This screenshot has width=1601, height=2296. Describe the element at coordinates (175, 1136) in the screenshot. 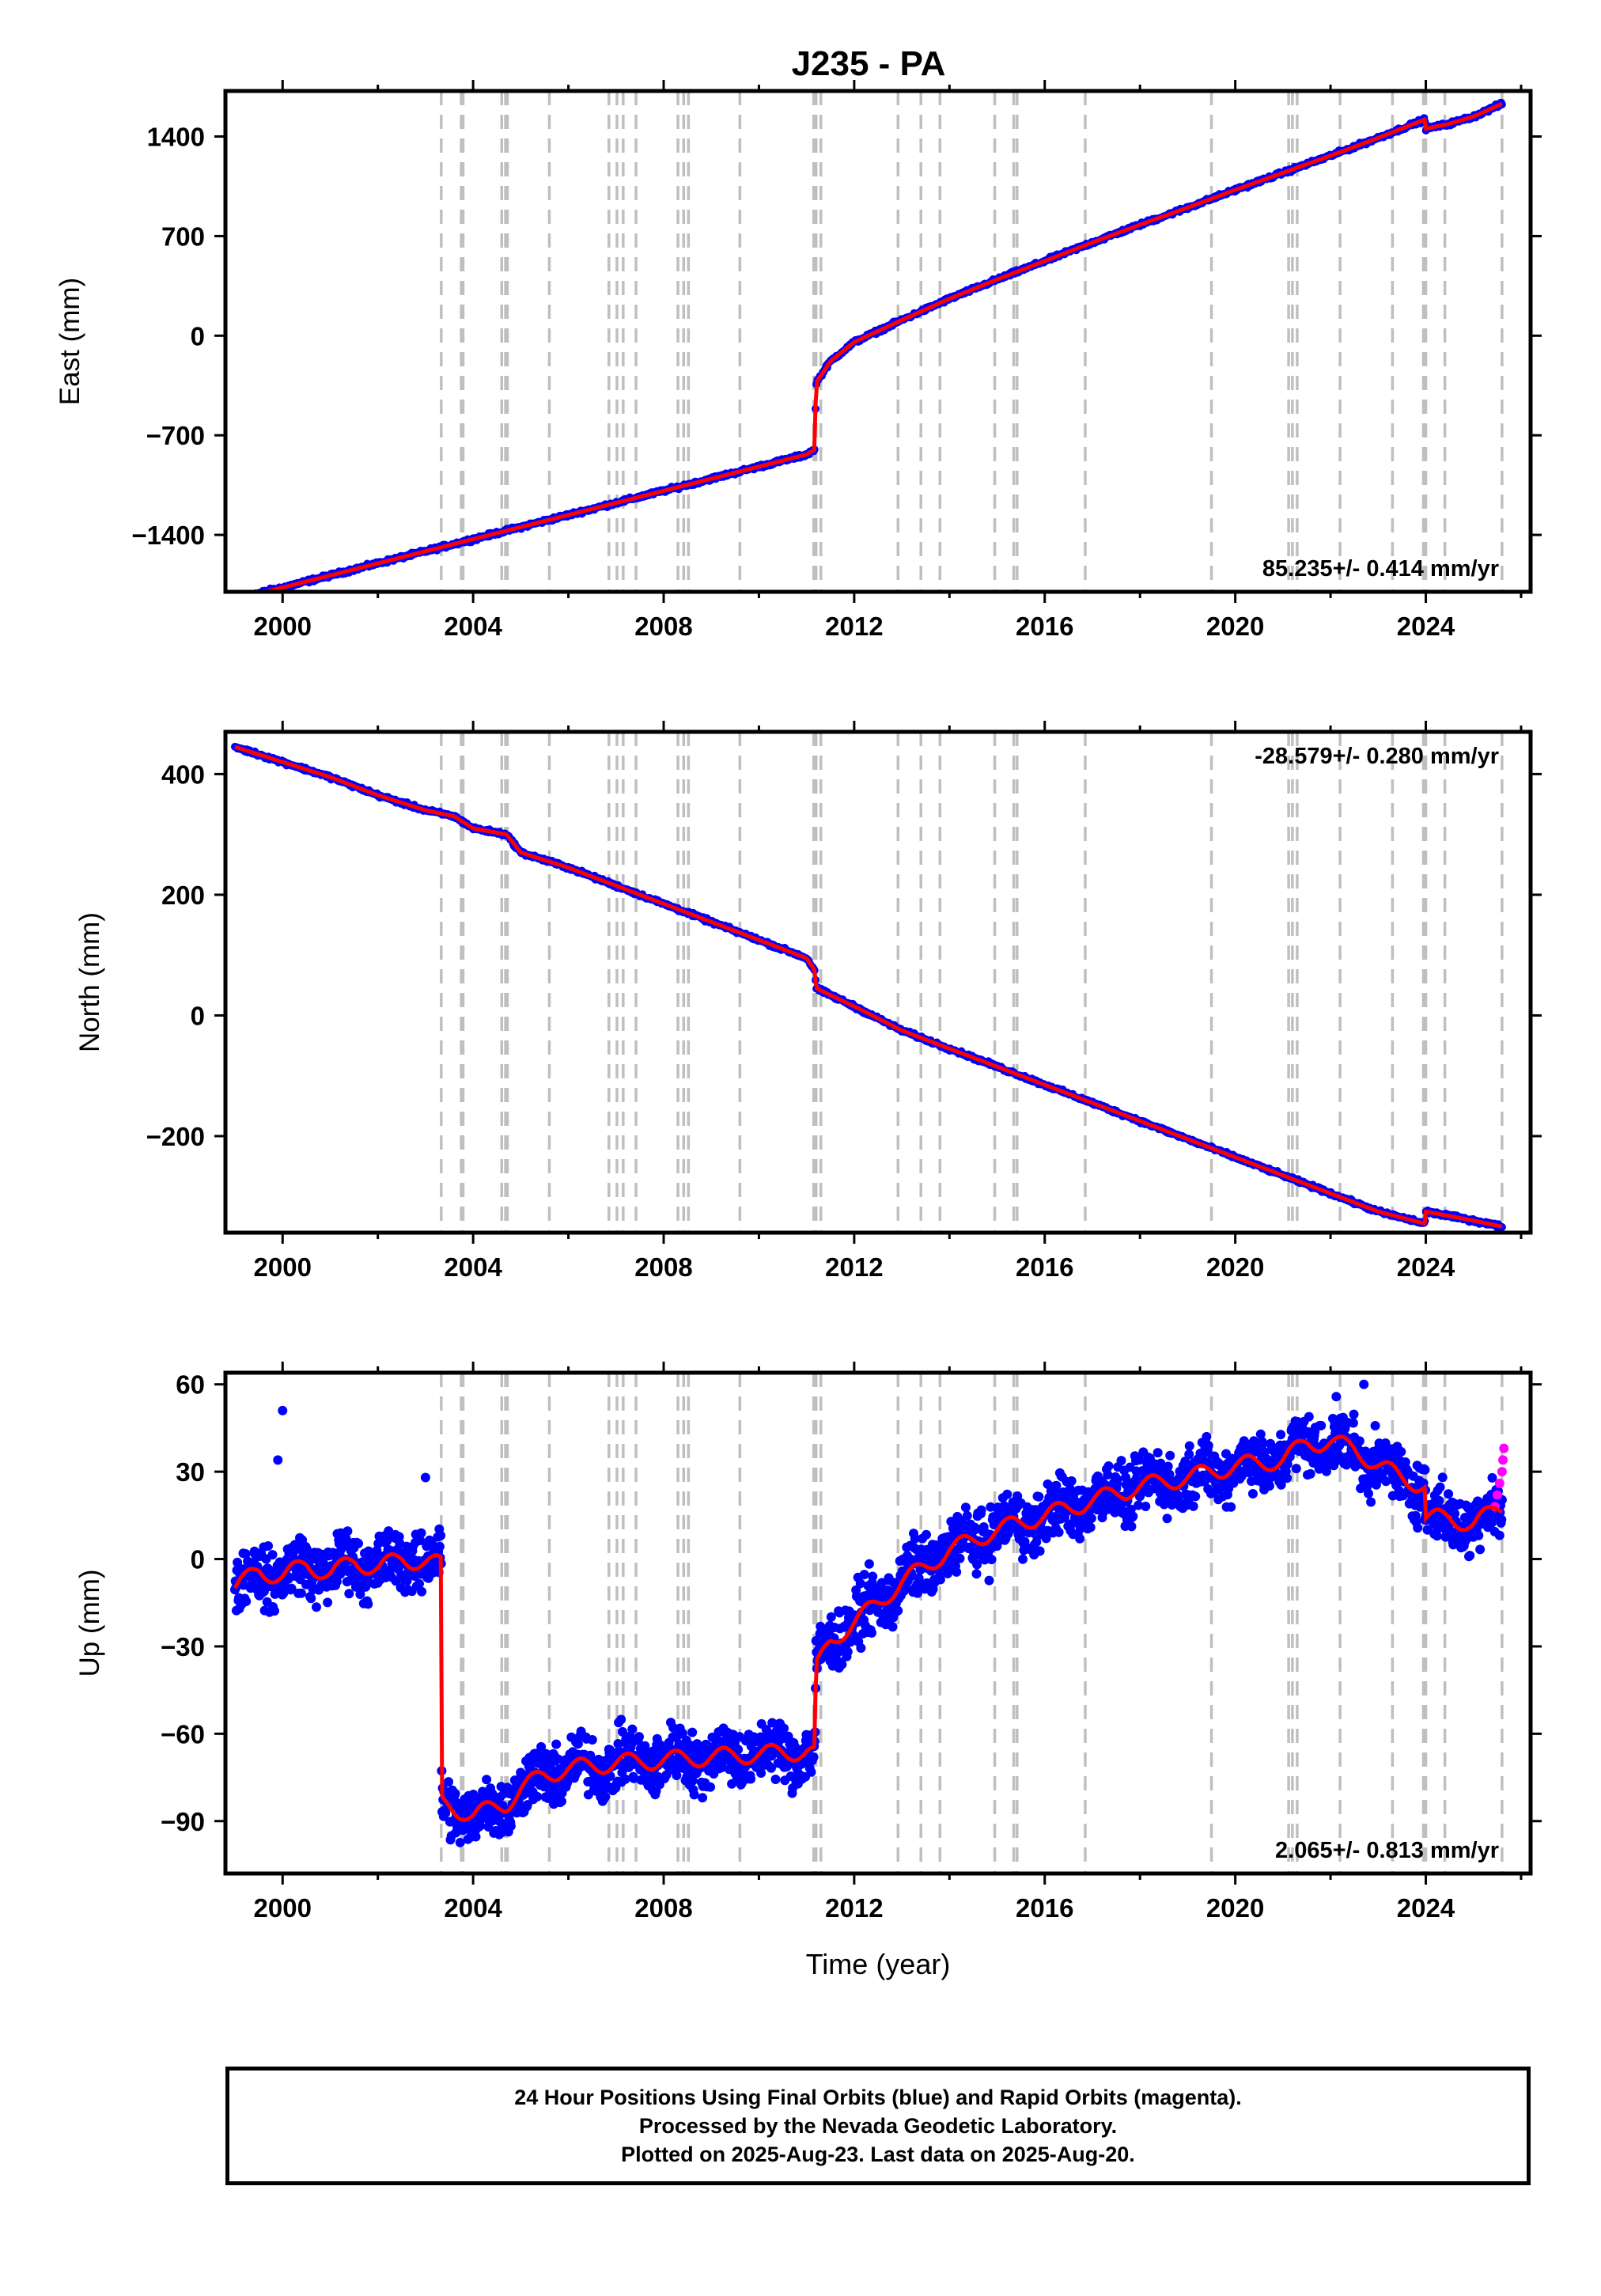

I see `y-tick-label: −200` at that location.